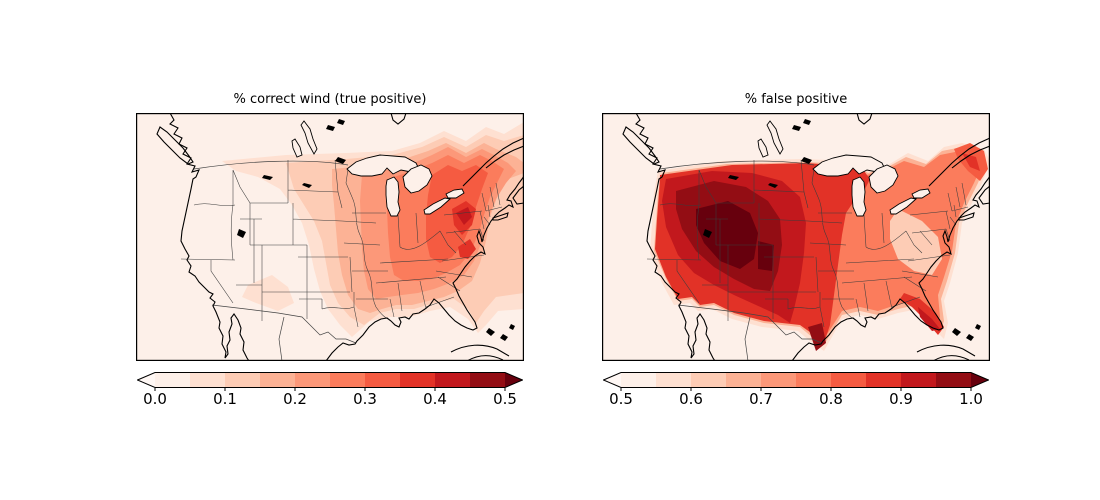  I want to click on colorbar-tick-label: 0.3, so click(365, 399).